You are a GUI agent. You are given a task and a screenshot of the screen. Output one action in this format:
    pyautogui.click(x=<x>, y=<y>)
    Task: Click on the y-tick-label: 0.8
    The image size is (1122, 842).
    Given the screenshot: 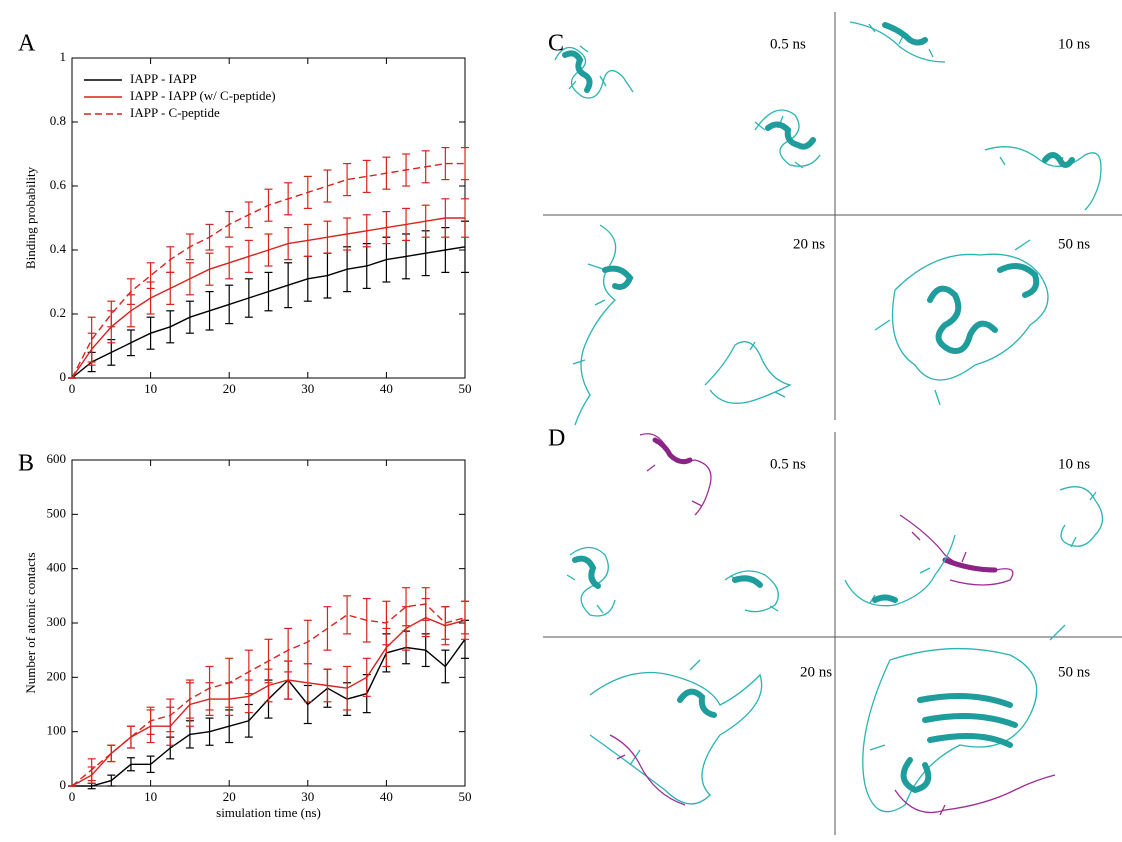 What is the action you would take?
    pyautogui.click(x=58, y=120)
    